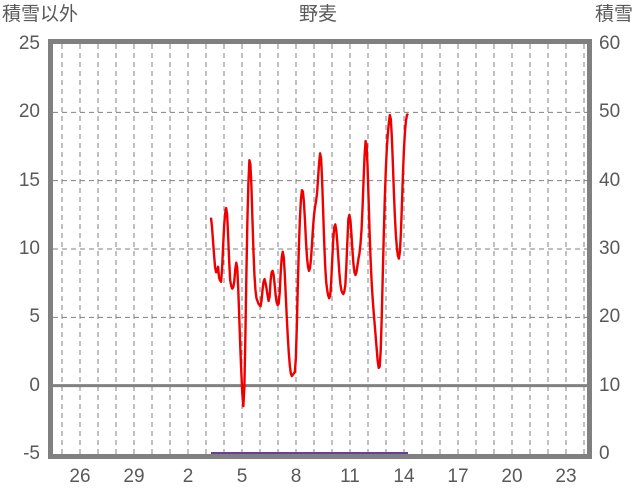 The image size is (636, 501). I want to click on y-axis-right-tick: 40, so click(610, 180).